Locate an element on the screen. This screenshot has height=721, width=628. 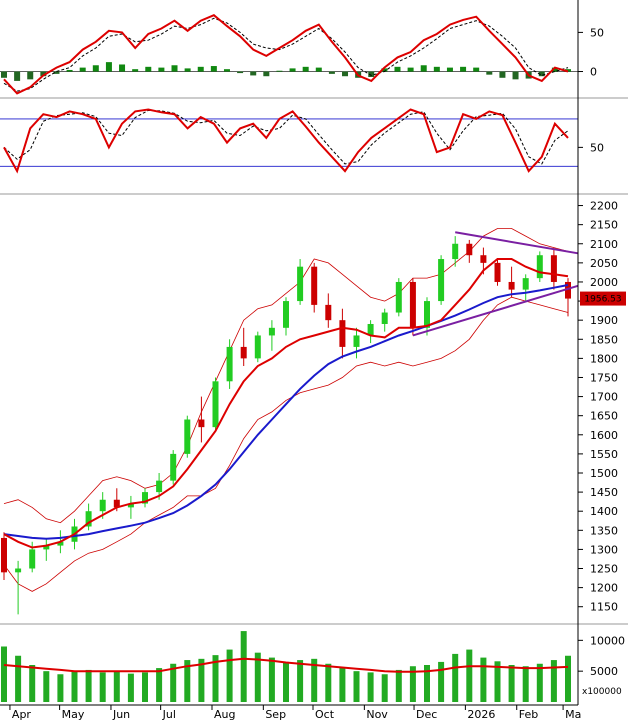
x-axis-tick-label: Jun is located at coordinates (121, 714).